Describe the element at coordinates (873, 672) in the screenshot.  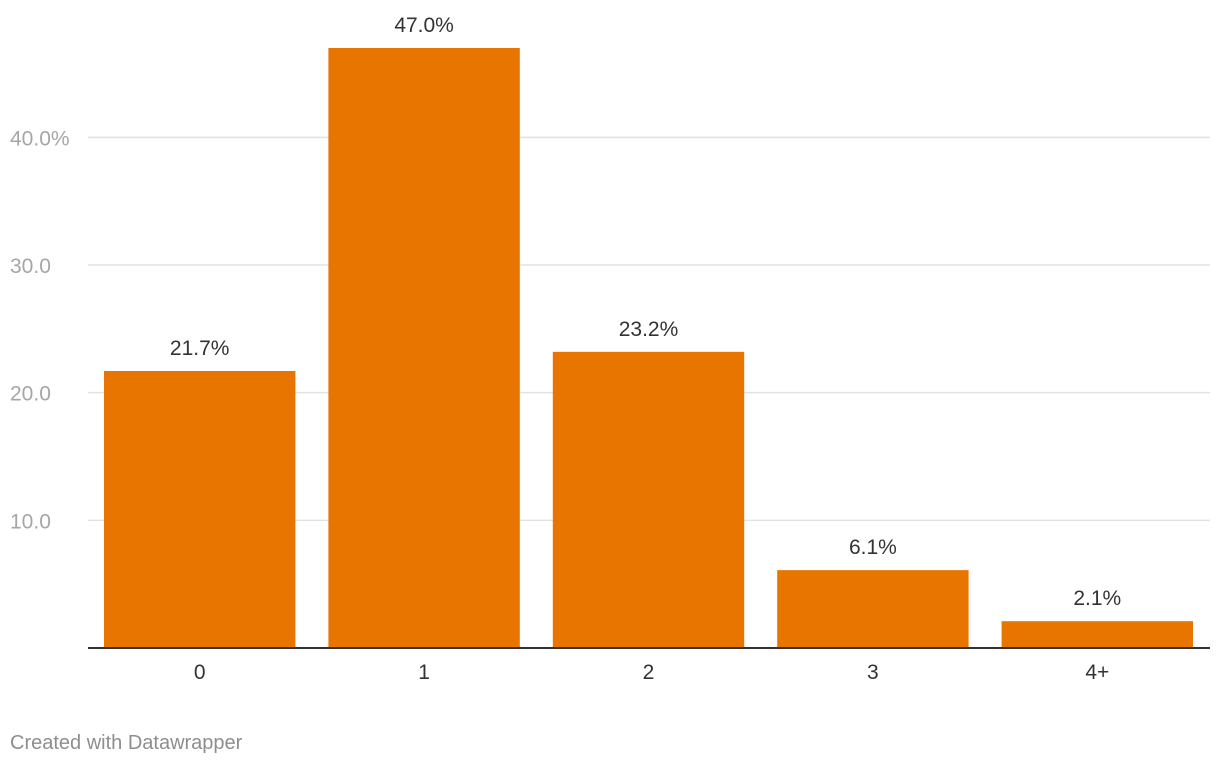
I see `x-tick-label: 3` at that location.